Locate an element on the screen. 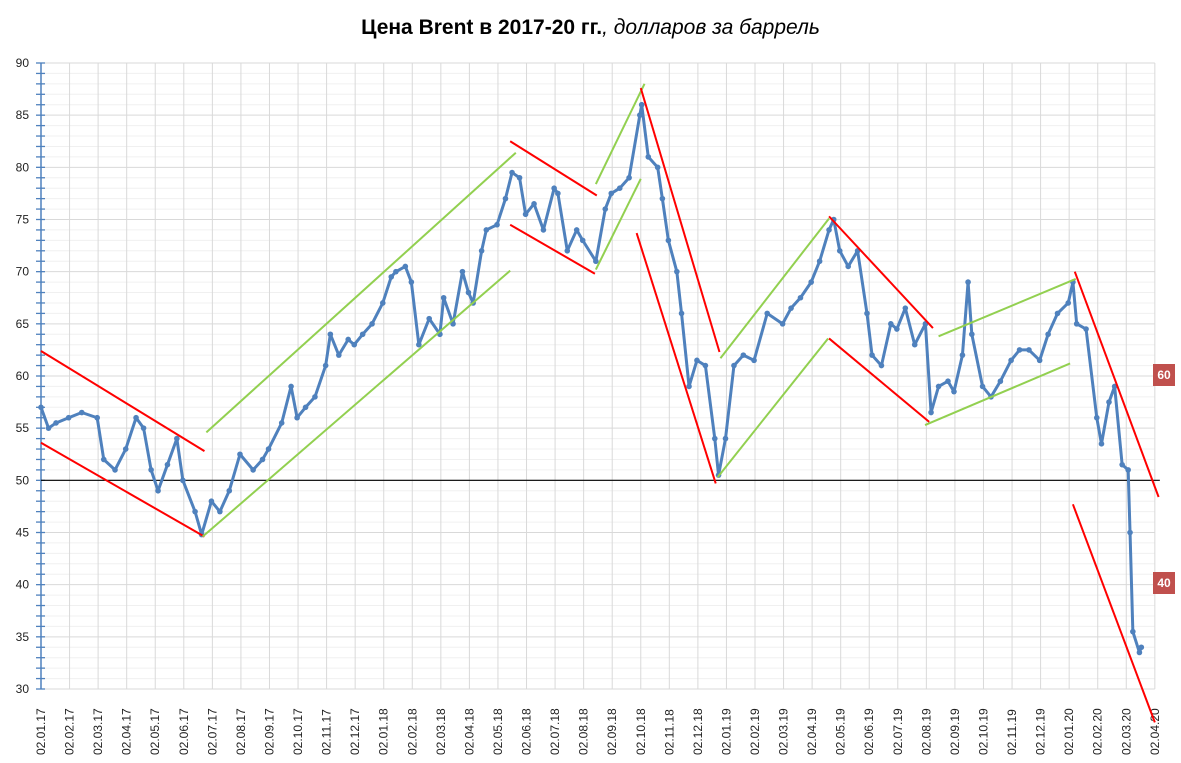 The height and width of the screenshot is (763, 1181). x-tick-label: 02.04.18 is located at coordinates (469, 731).